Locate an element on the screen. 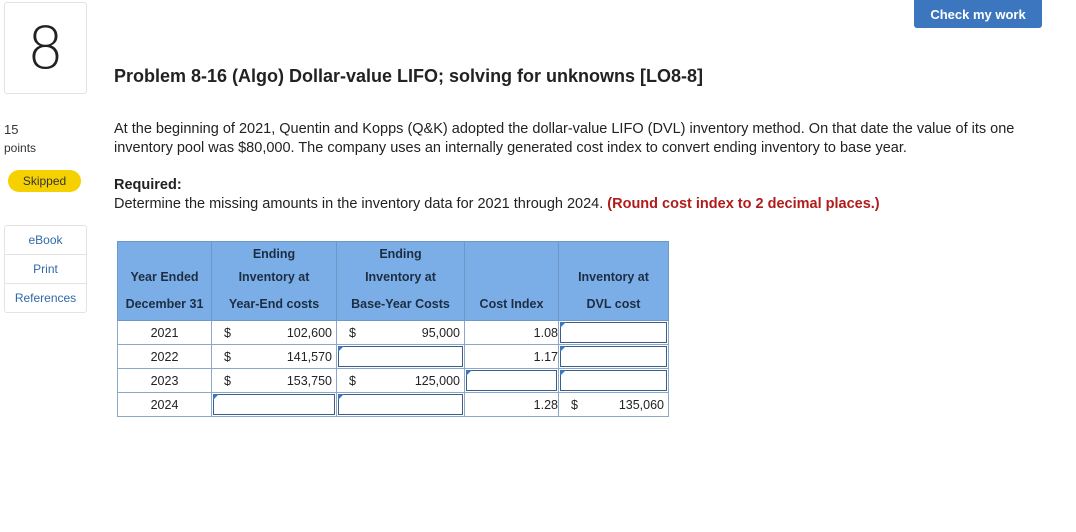 The image size is (1076, 532). rounding-note: (Round cost index to 2 decimal places.) is located at coordinates (743, 204).